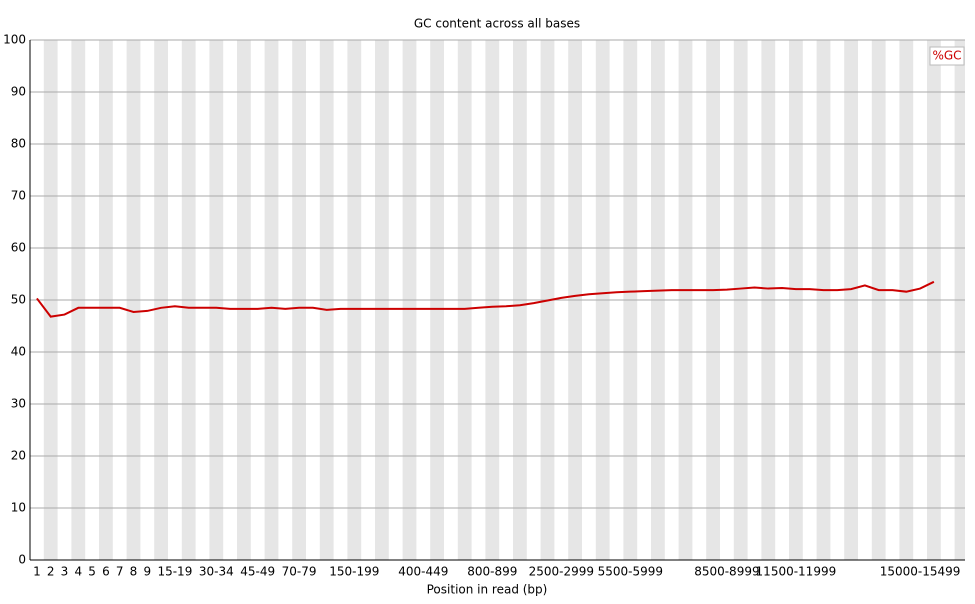 This screenshot has width=975, height=604. I want to click on x-tick-label: 30-34, so click(216, 572).